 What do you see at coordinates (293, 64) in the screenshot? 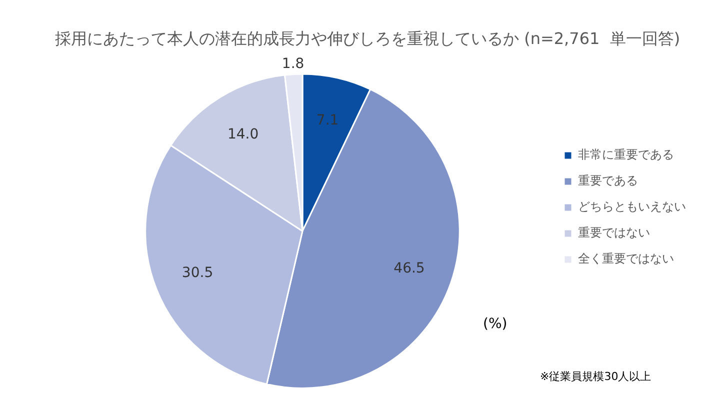
I see `data-label: 1.8` at bounding box center [293, 64].